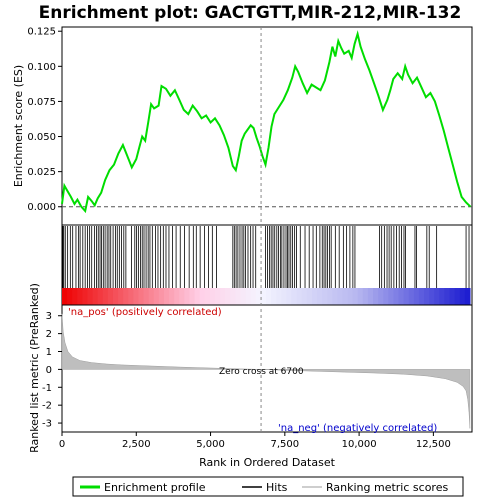 The height and width of the screenshot is (500, 500). What do you see at coordinates (210, 444) in the screenshot?
I see `x-tick-label: 5,000` at bounding box center [210, 444].